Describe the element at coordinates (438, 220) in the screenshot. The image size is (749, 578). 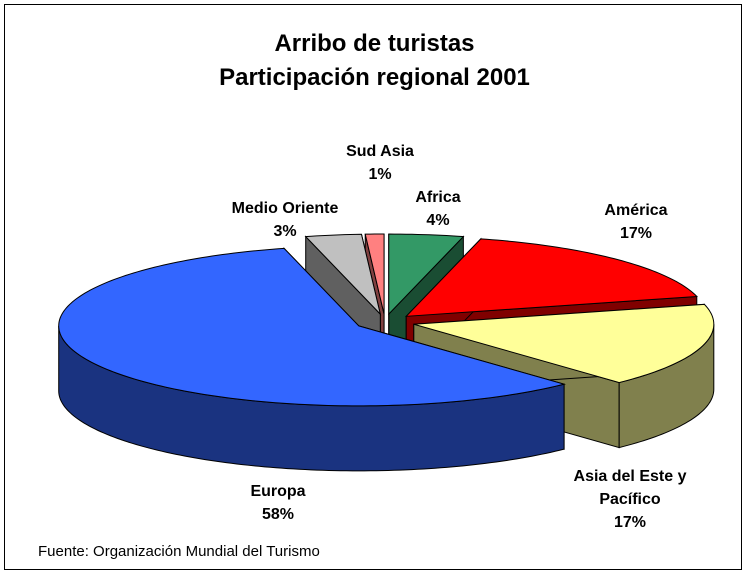
I see `value-label: 4%` at that location.